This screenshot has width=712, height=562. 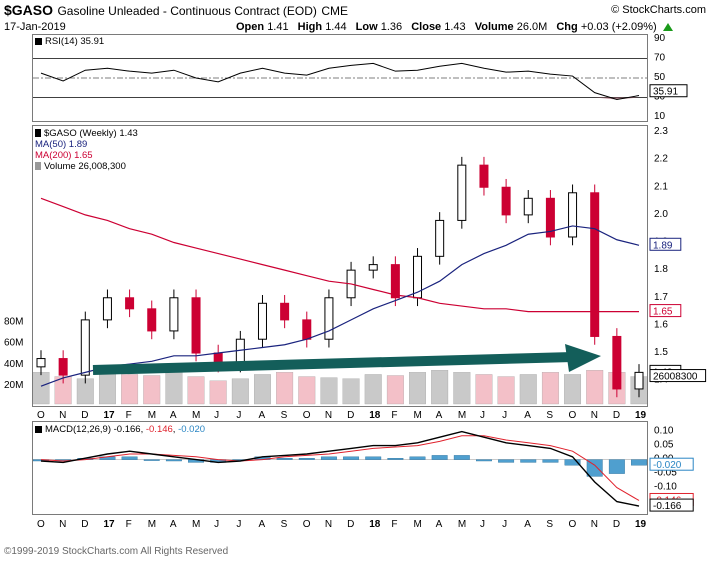 I want to click on volume-tick-60M: 60M, so click(x=13, y=343).